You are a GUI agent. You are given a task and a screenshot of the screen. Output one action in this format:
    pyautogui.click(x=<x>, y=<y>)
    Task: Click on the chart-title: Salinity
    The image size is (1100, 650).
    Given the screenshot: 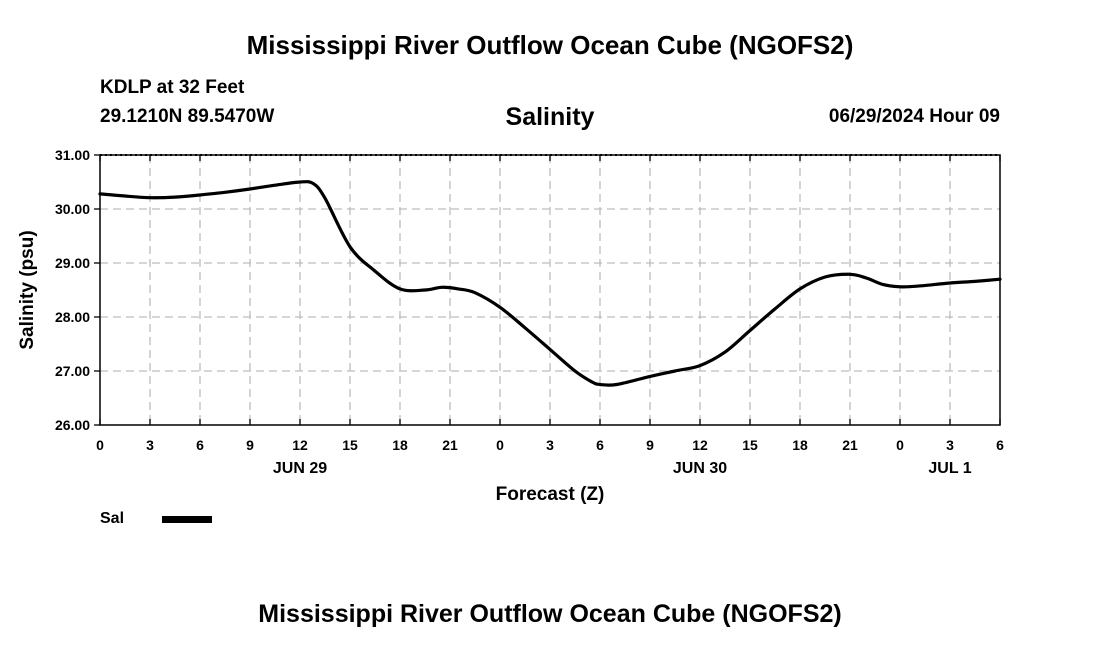 What is the action you would take?
    pyautogui.click(x=550, y=117)
    